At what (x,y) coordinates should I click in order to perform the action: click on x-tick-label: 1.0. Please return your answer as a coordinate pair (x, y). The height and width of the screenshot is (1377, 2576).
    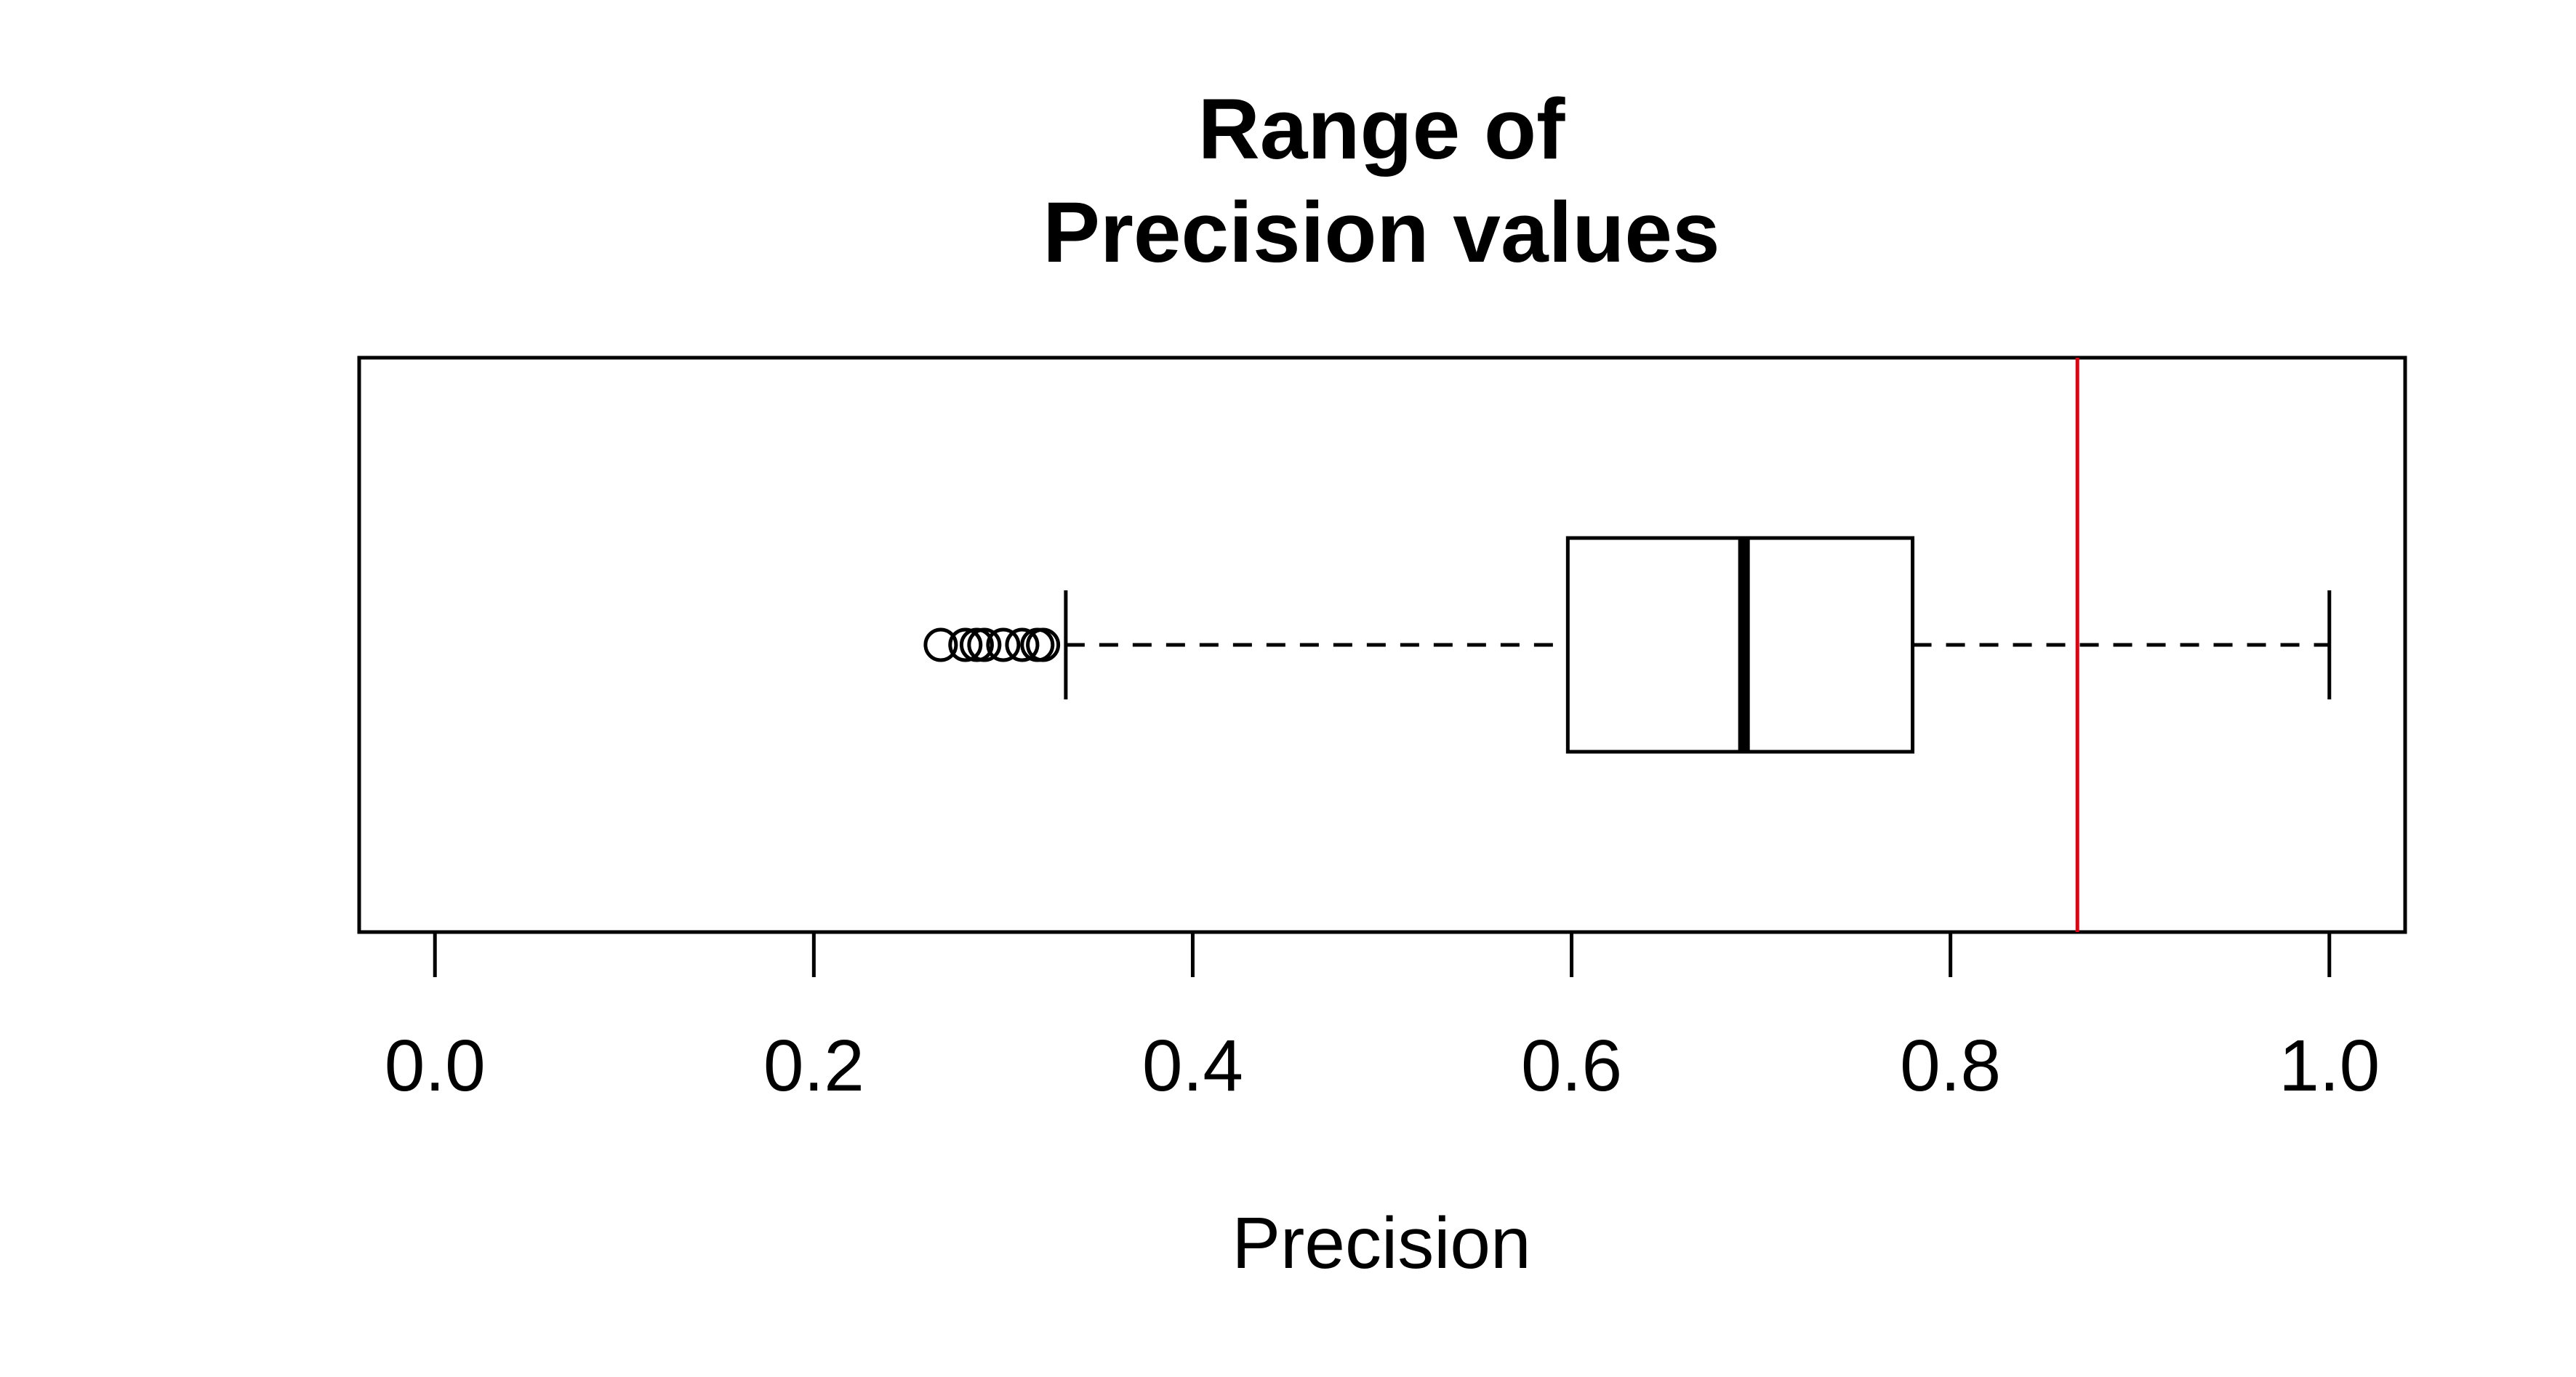
    Looking at the image, I should click on (2329, 1066).